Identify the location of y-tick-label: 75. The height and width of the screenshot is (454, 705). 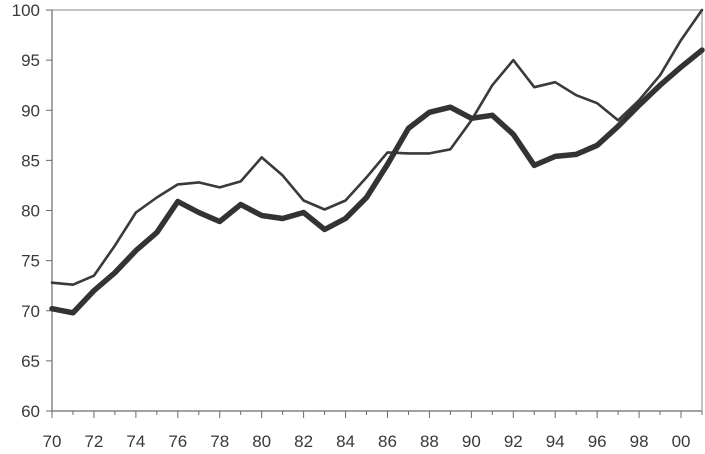
(30, 261).